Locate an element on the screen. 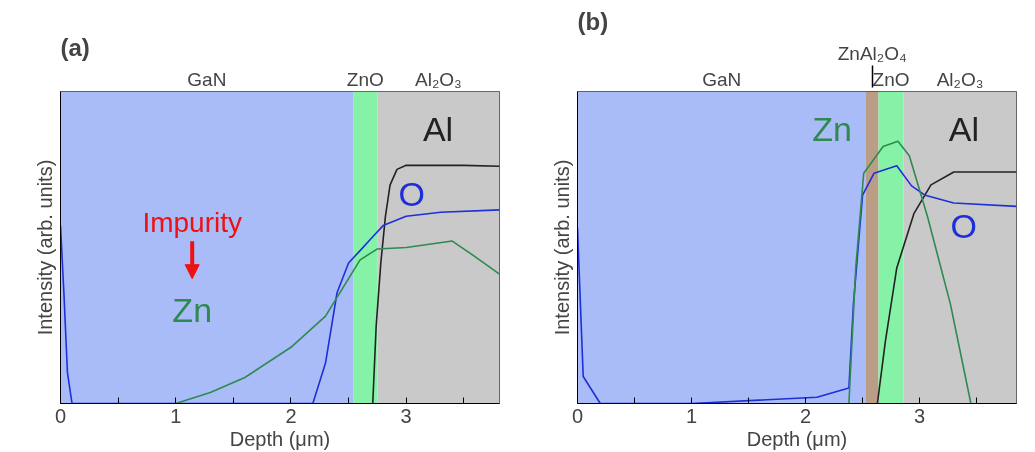 The image size is (1035, 452). chart-title: (b) is located at coordinates (593, 21).